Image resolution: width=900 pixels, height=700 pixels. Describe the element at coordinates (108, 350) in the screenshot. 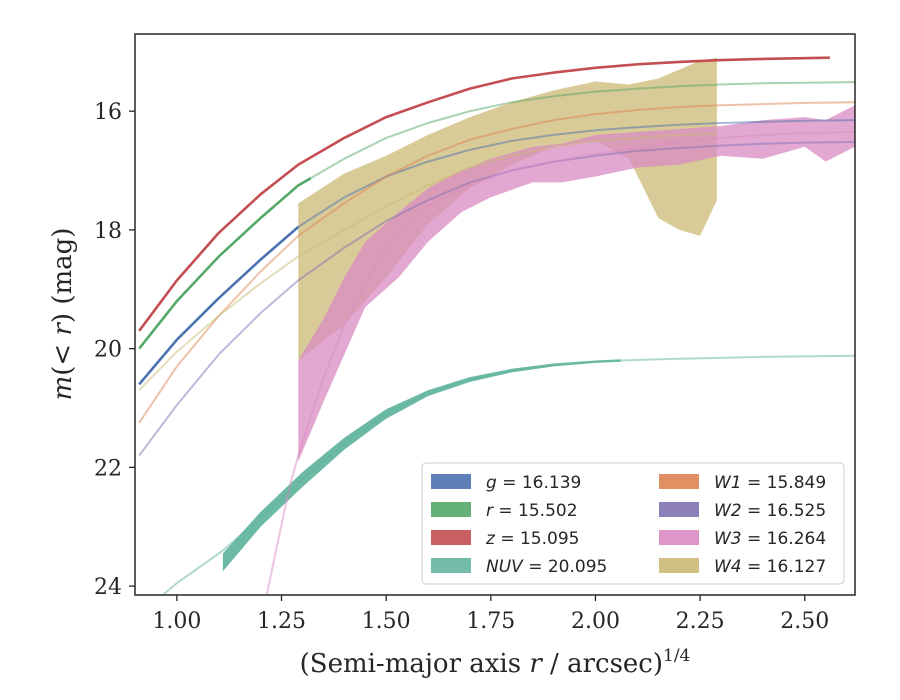

I see `y-tick-label: 20` at that location.